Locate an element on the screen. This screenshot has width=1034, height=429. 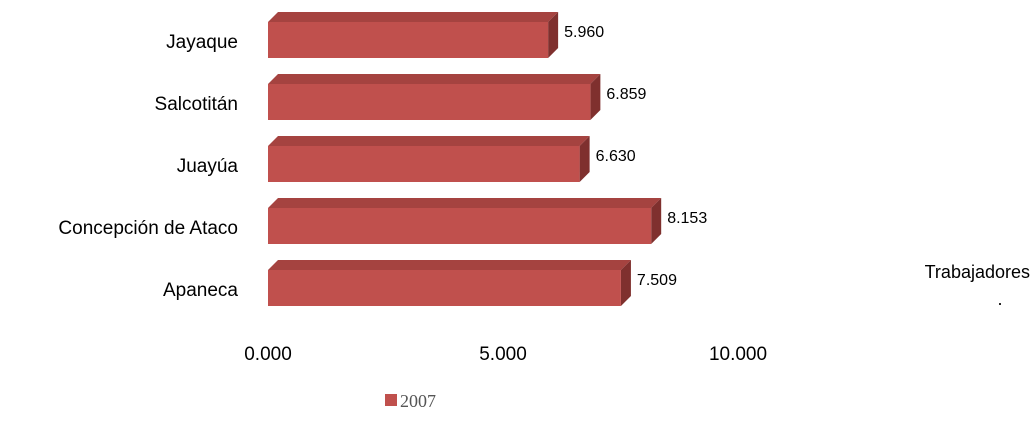
legend: 2007 is located at coordinates (410, 401).